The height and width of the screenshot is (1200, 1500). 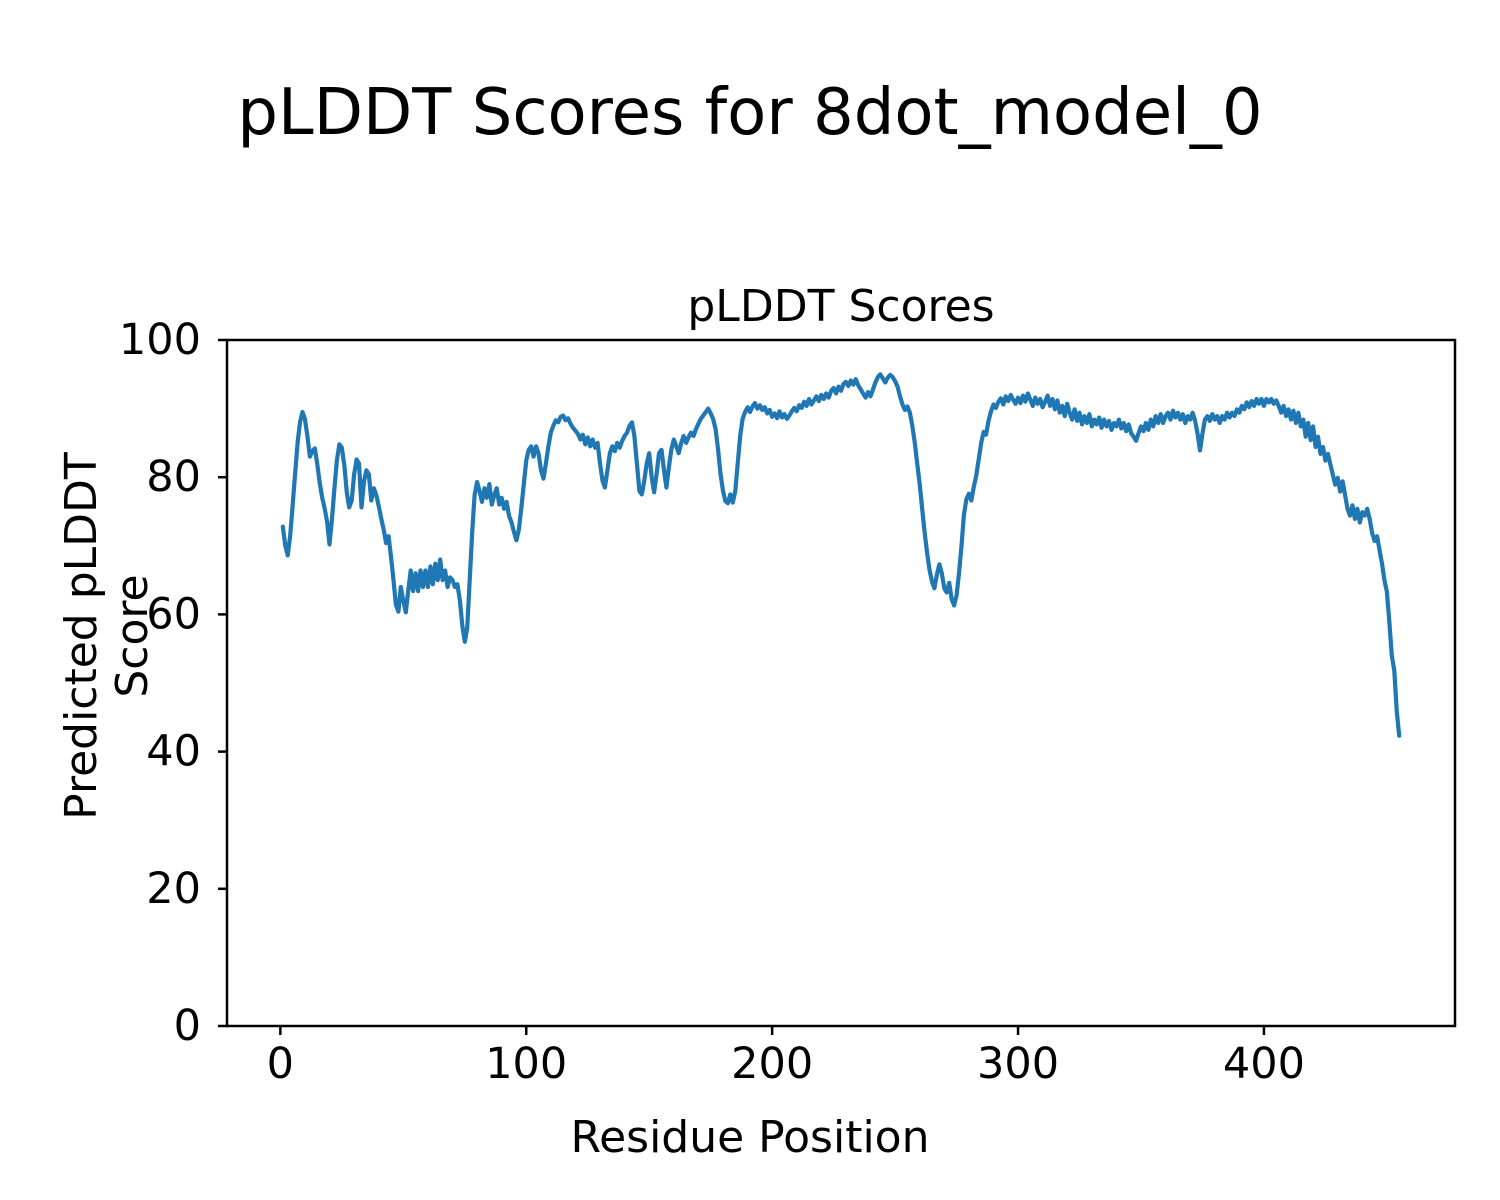 What do you see at coordinates (187, 1026) in the screenshot?
I see `y-tick-label: 0` at bounding box center [187, 1026].